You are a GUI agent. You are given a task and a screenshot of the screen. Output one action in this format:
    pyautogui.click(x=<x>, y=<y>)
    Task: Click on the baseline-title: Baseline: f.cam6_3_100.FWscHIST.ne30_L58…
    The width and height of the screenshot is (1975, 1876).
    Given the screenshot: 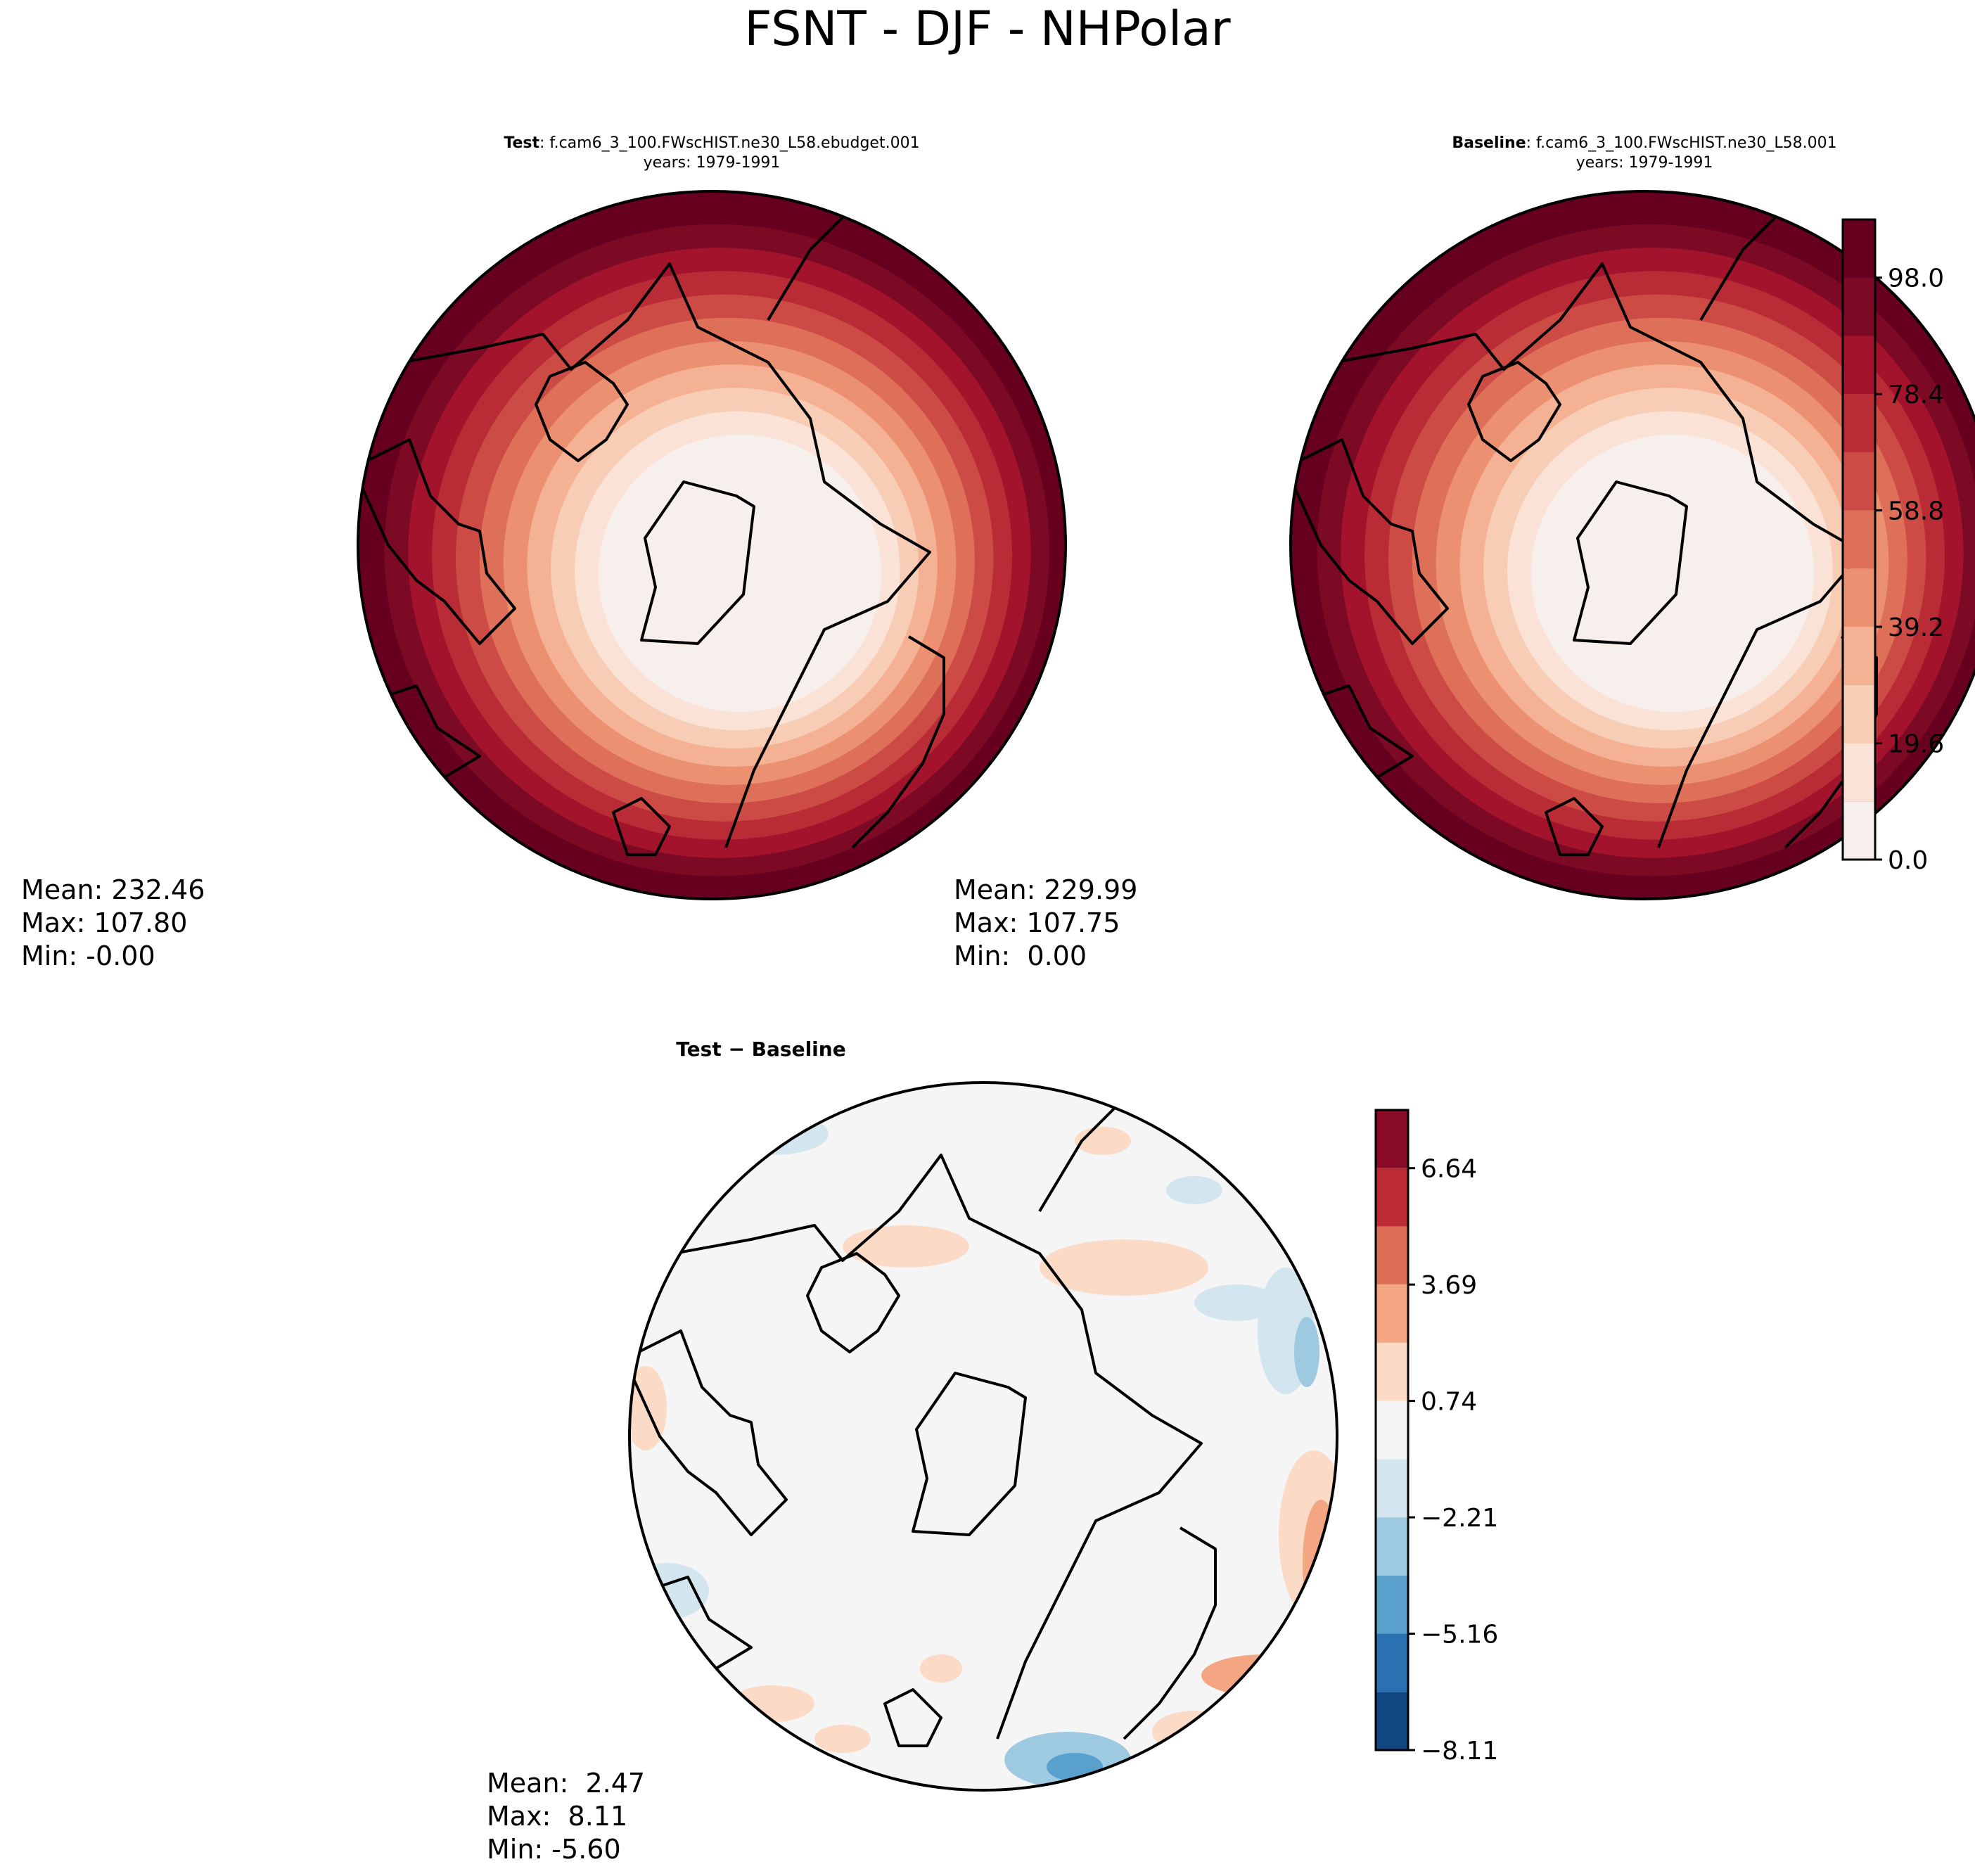 What is the action you would take?
    pyautogui.click(x=1644, y=143)
    